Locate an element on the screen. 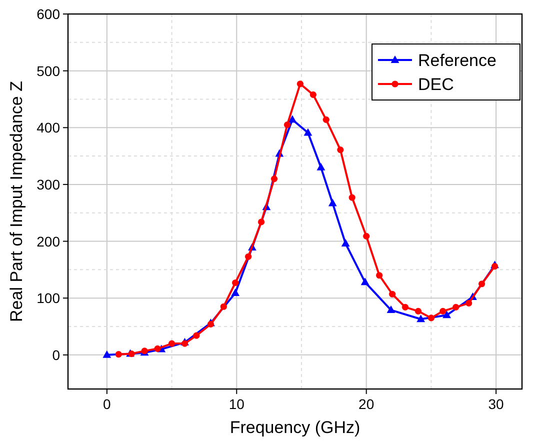  y-tick-label: 300 is located at coordinates (48, 184).